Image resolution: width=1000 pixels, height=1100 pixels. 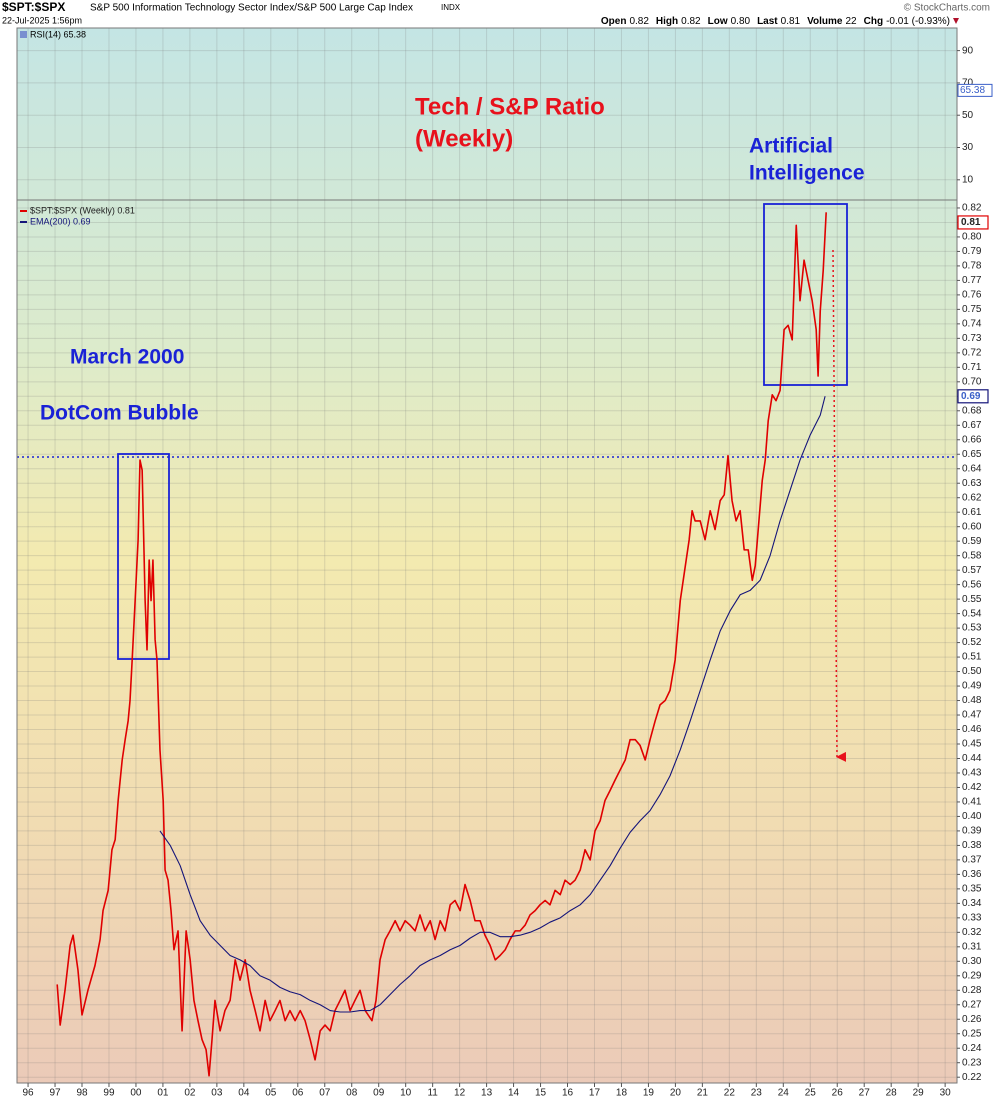 What do you see at coordinates (972, 468) in the screenshot?
I see `y-tick-label: 0.64` at bounding box center [972, 468].